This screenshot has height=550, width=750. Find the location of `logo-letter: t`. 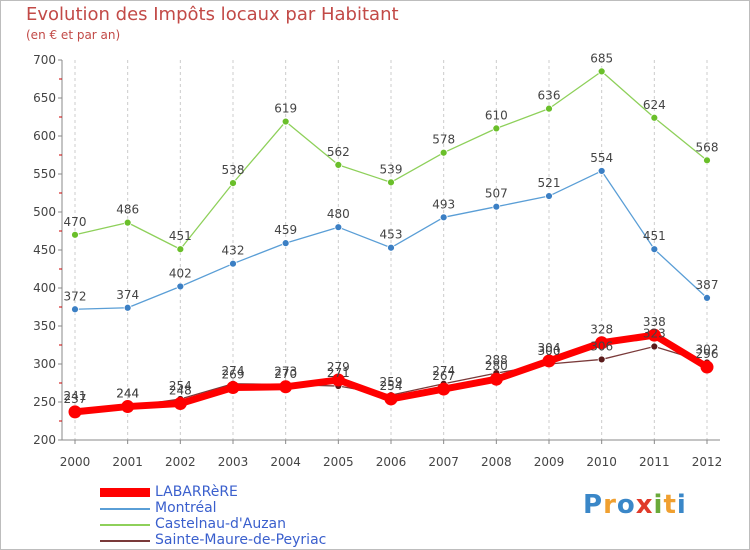

logo-letter: t is located at coordinates (670, 505).